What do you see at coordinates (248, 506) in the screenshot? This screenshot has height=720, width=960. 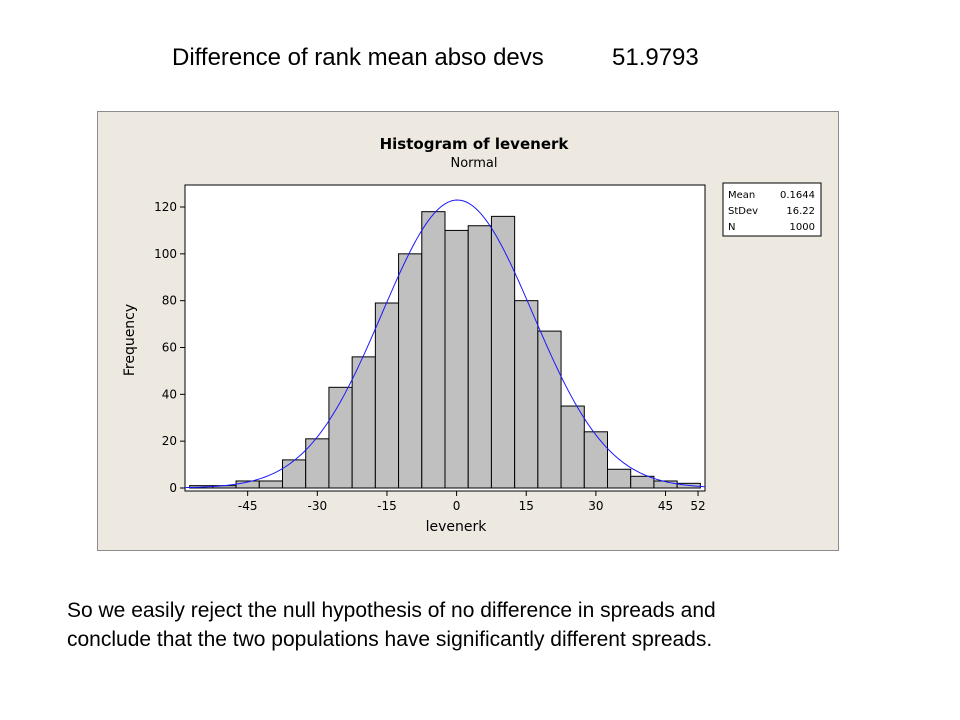 I see `x-tick-label: -45` at bounding box center [248, 506].